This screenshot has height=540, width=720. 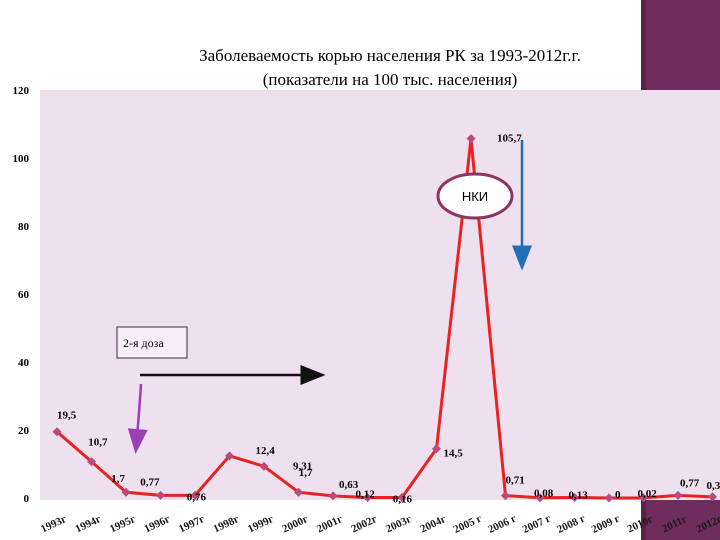 What do you see at coordinates (24, 431) in the screenshot?
I see `y-tick-label: 20` at bounding box center [24, 431].